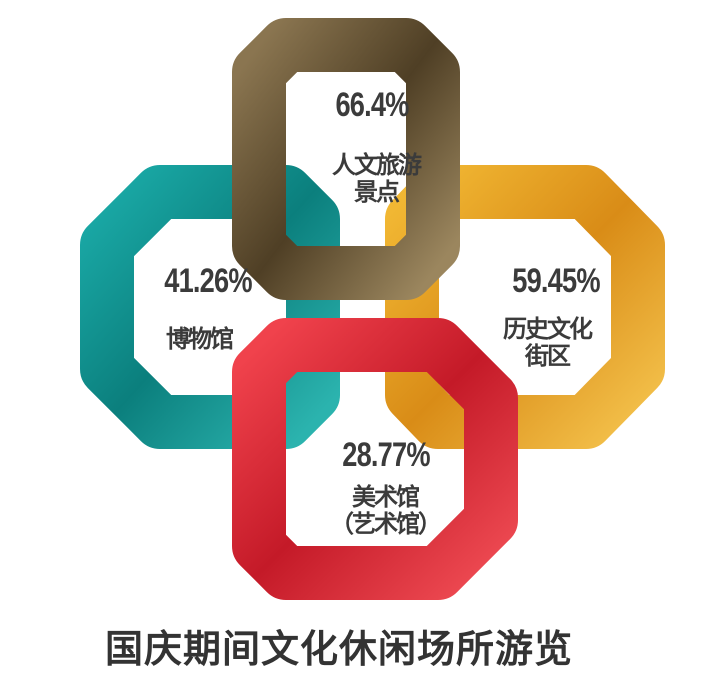 The width and height of the screenshot is (718, 674). I want to click on category-label-historic-district: 历史文化 街区, so click(548, 342).